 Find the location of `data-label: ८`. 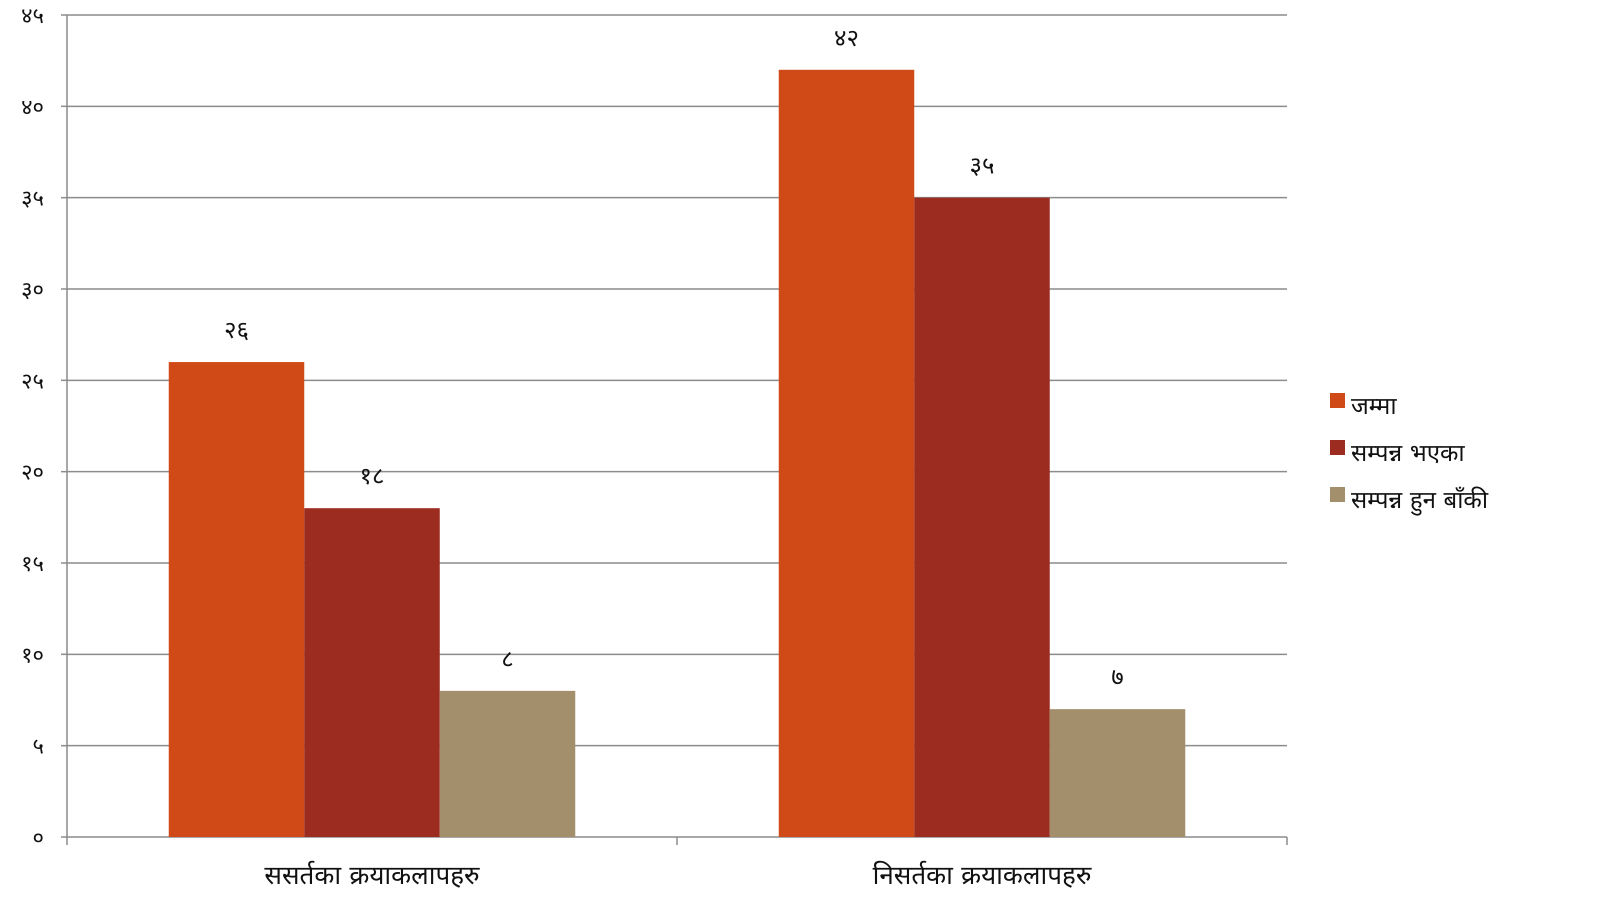

data-label: ८ is located at coordinates (507, 659).